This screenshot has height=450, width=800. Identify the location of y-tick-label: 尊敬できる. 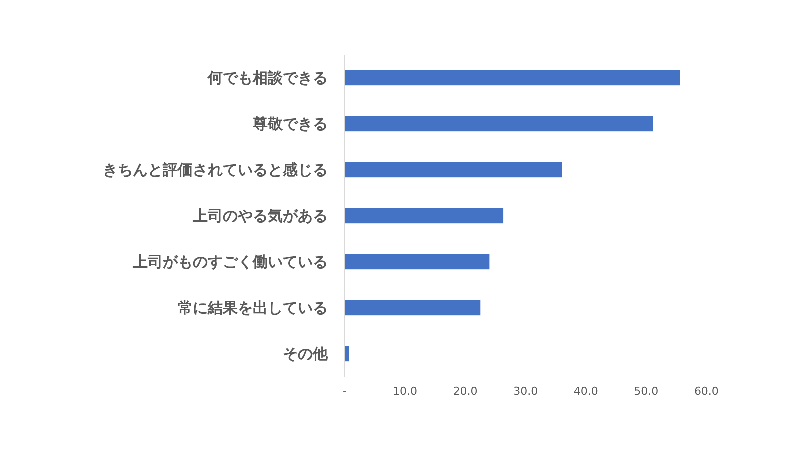
(290, 124).